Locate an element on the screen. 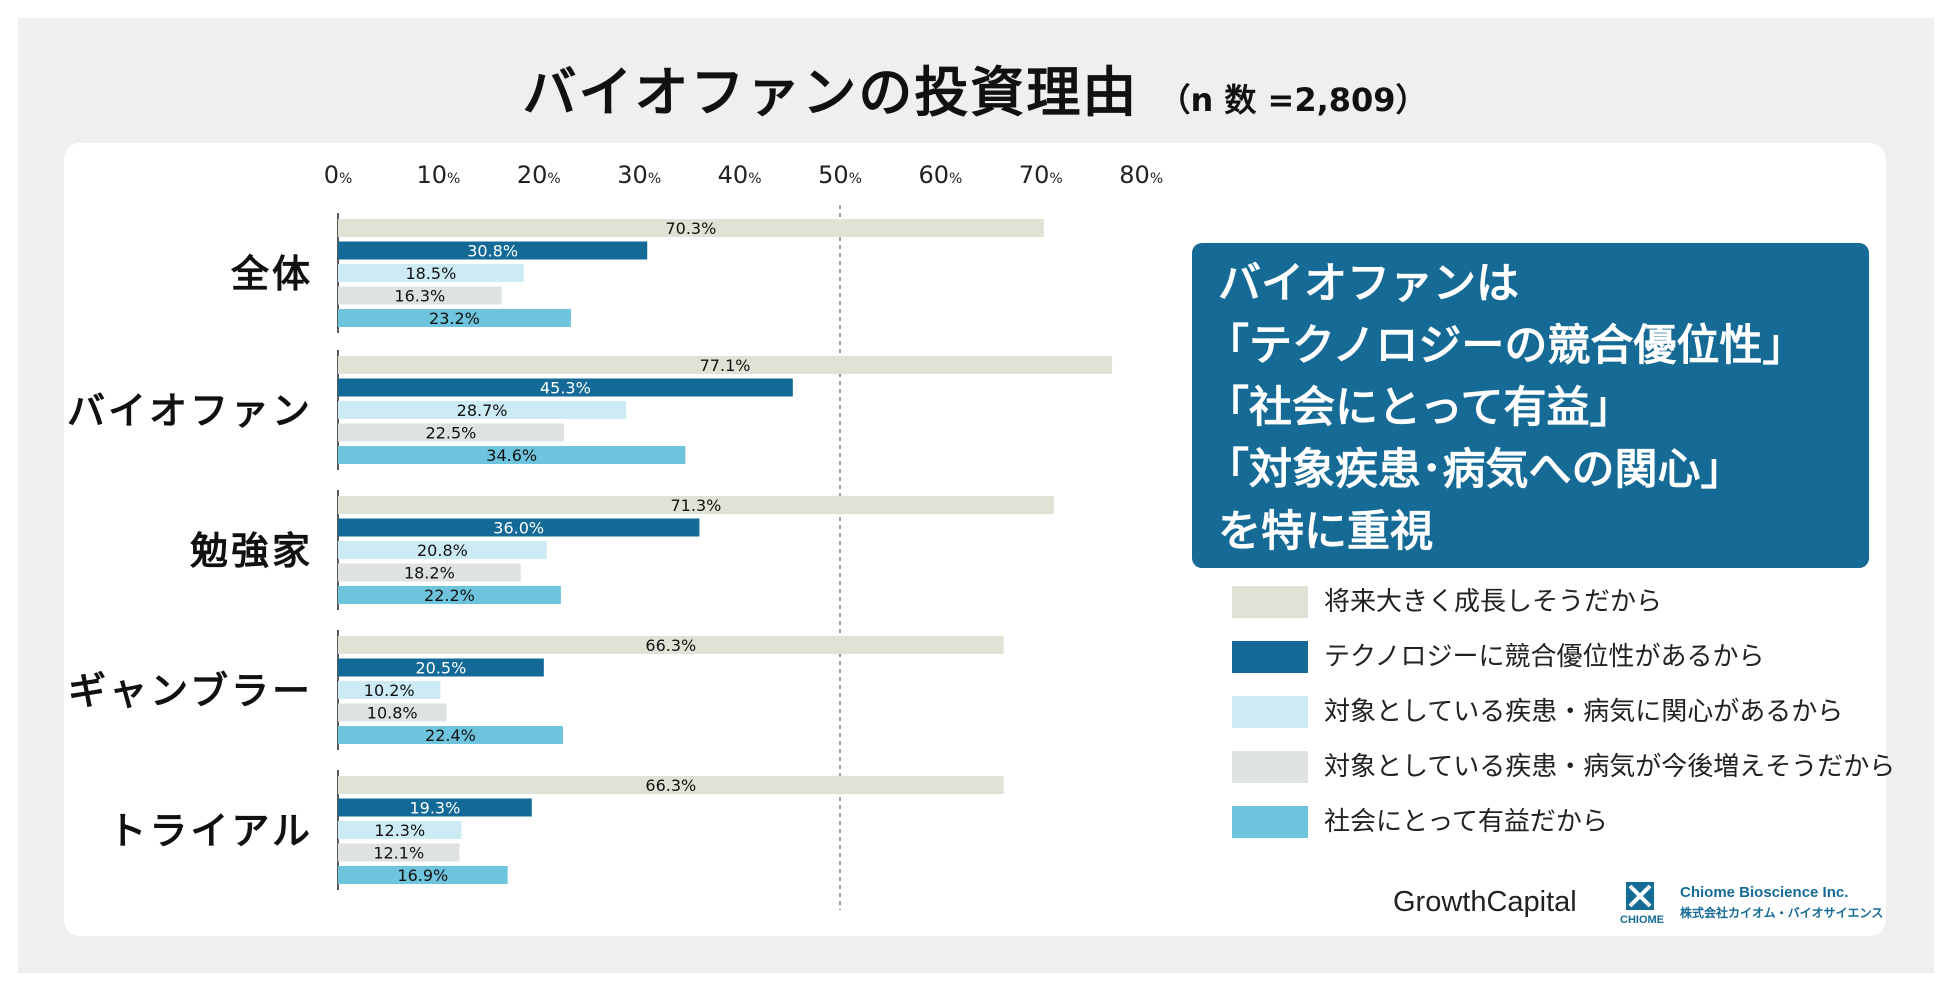 The image size is (1950, 991). bar-value-label: 71.3% is located at coordinates (696, 505).